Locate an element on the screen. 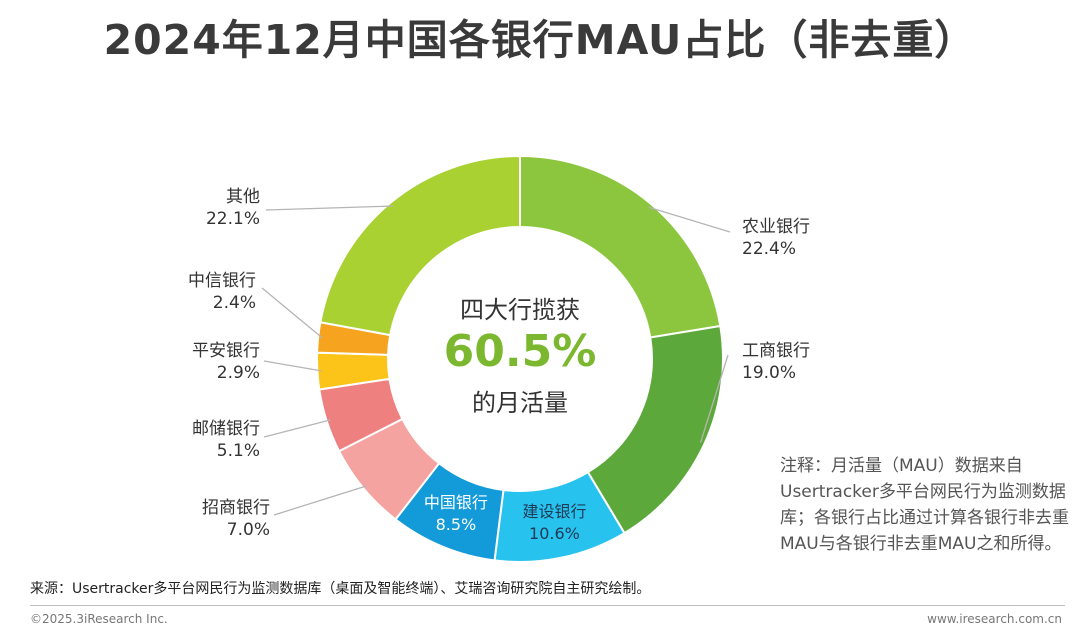 The height and width of the screenshot is (643, 1080). center-caption-top: 四大行揽获 is located at coordinates (520, 310).